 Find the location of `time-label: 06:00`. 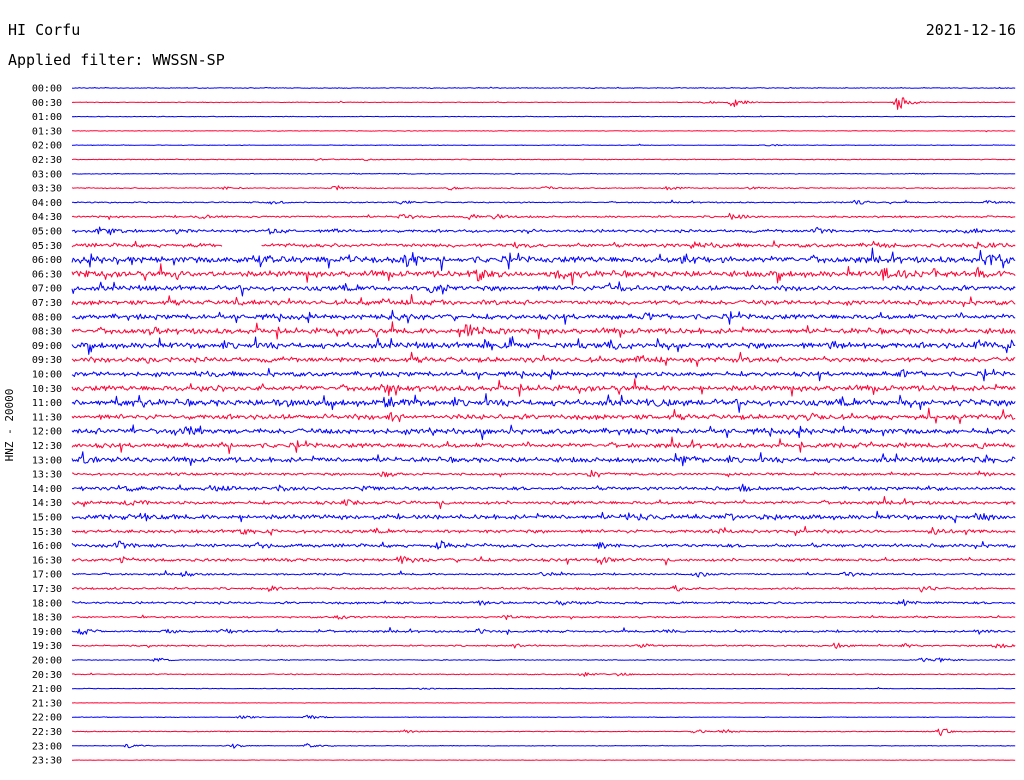

time-label: 06:00 is located at coordinates (47, 260).